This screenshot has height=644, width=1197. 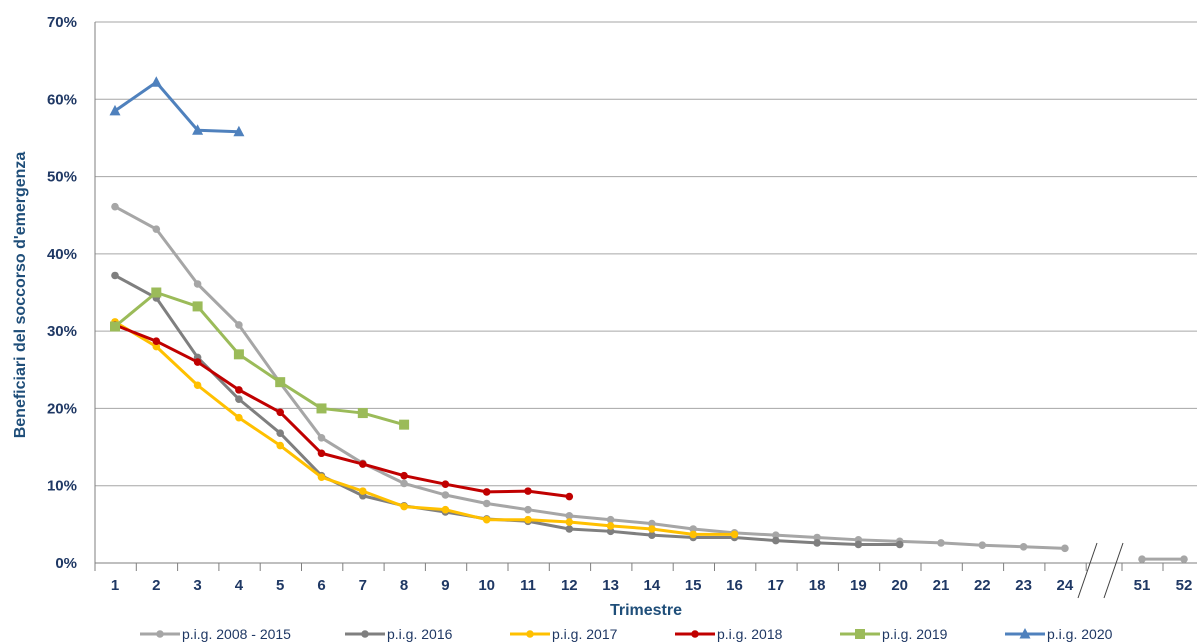 I want to click on legend-label: p.i.g. 2008 - 2015, so click(x=236, y=634).